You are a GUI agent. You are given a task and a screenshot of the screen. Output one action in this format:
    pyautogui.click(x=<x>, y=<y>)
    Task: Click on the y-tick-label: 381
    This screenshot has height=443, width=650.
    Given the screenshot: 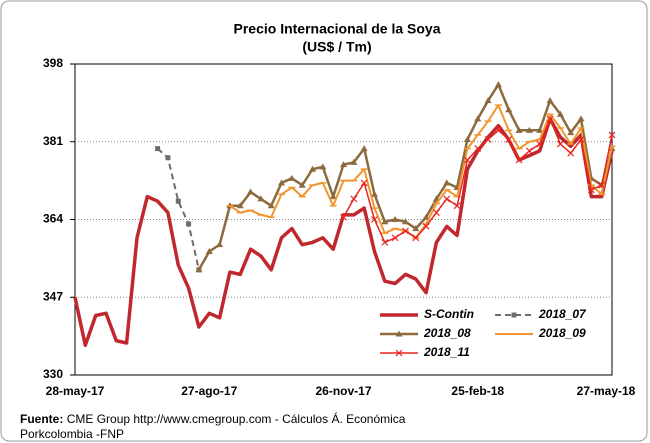 What is the action you would take?
    pyautogui.click(x=53, y=141)
    